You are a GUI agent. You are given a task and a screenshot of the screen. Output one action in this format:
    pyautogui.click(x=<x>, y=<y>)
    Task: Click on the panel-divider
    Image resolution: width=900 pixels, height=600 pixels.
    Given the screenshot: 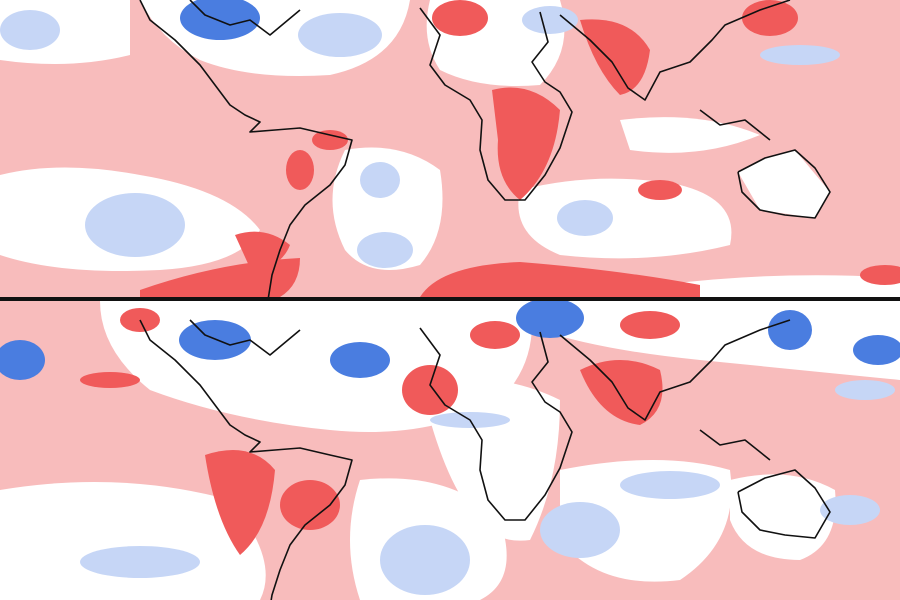 What is the action you would take?
    pyautogui.click(x=450, y=299)
    